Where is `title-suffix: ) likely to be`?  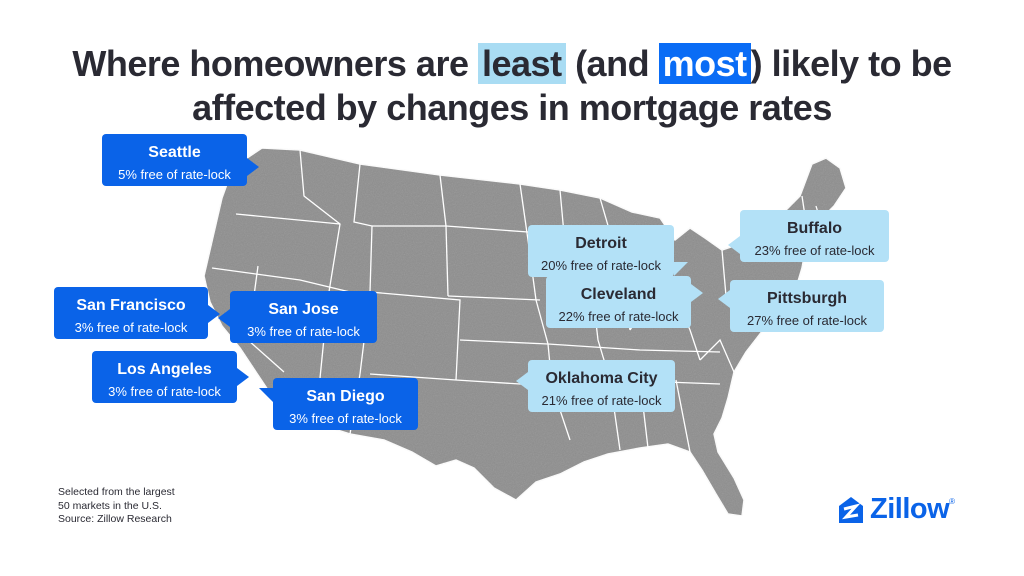
title-suffix: ) likely to be is located at coordinates (851, 63).